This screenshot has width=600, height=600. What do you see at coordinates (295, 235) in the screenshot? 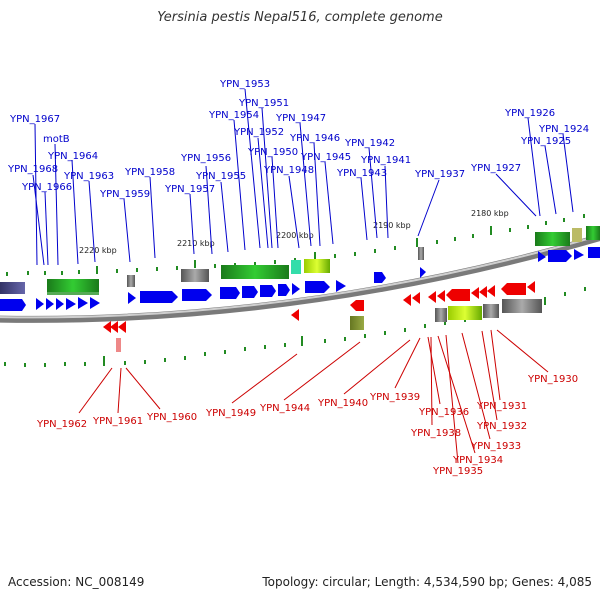
I see `scale-label: 2200 kbp` at bounding box center [295, 235].